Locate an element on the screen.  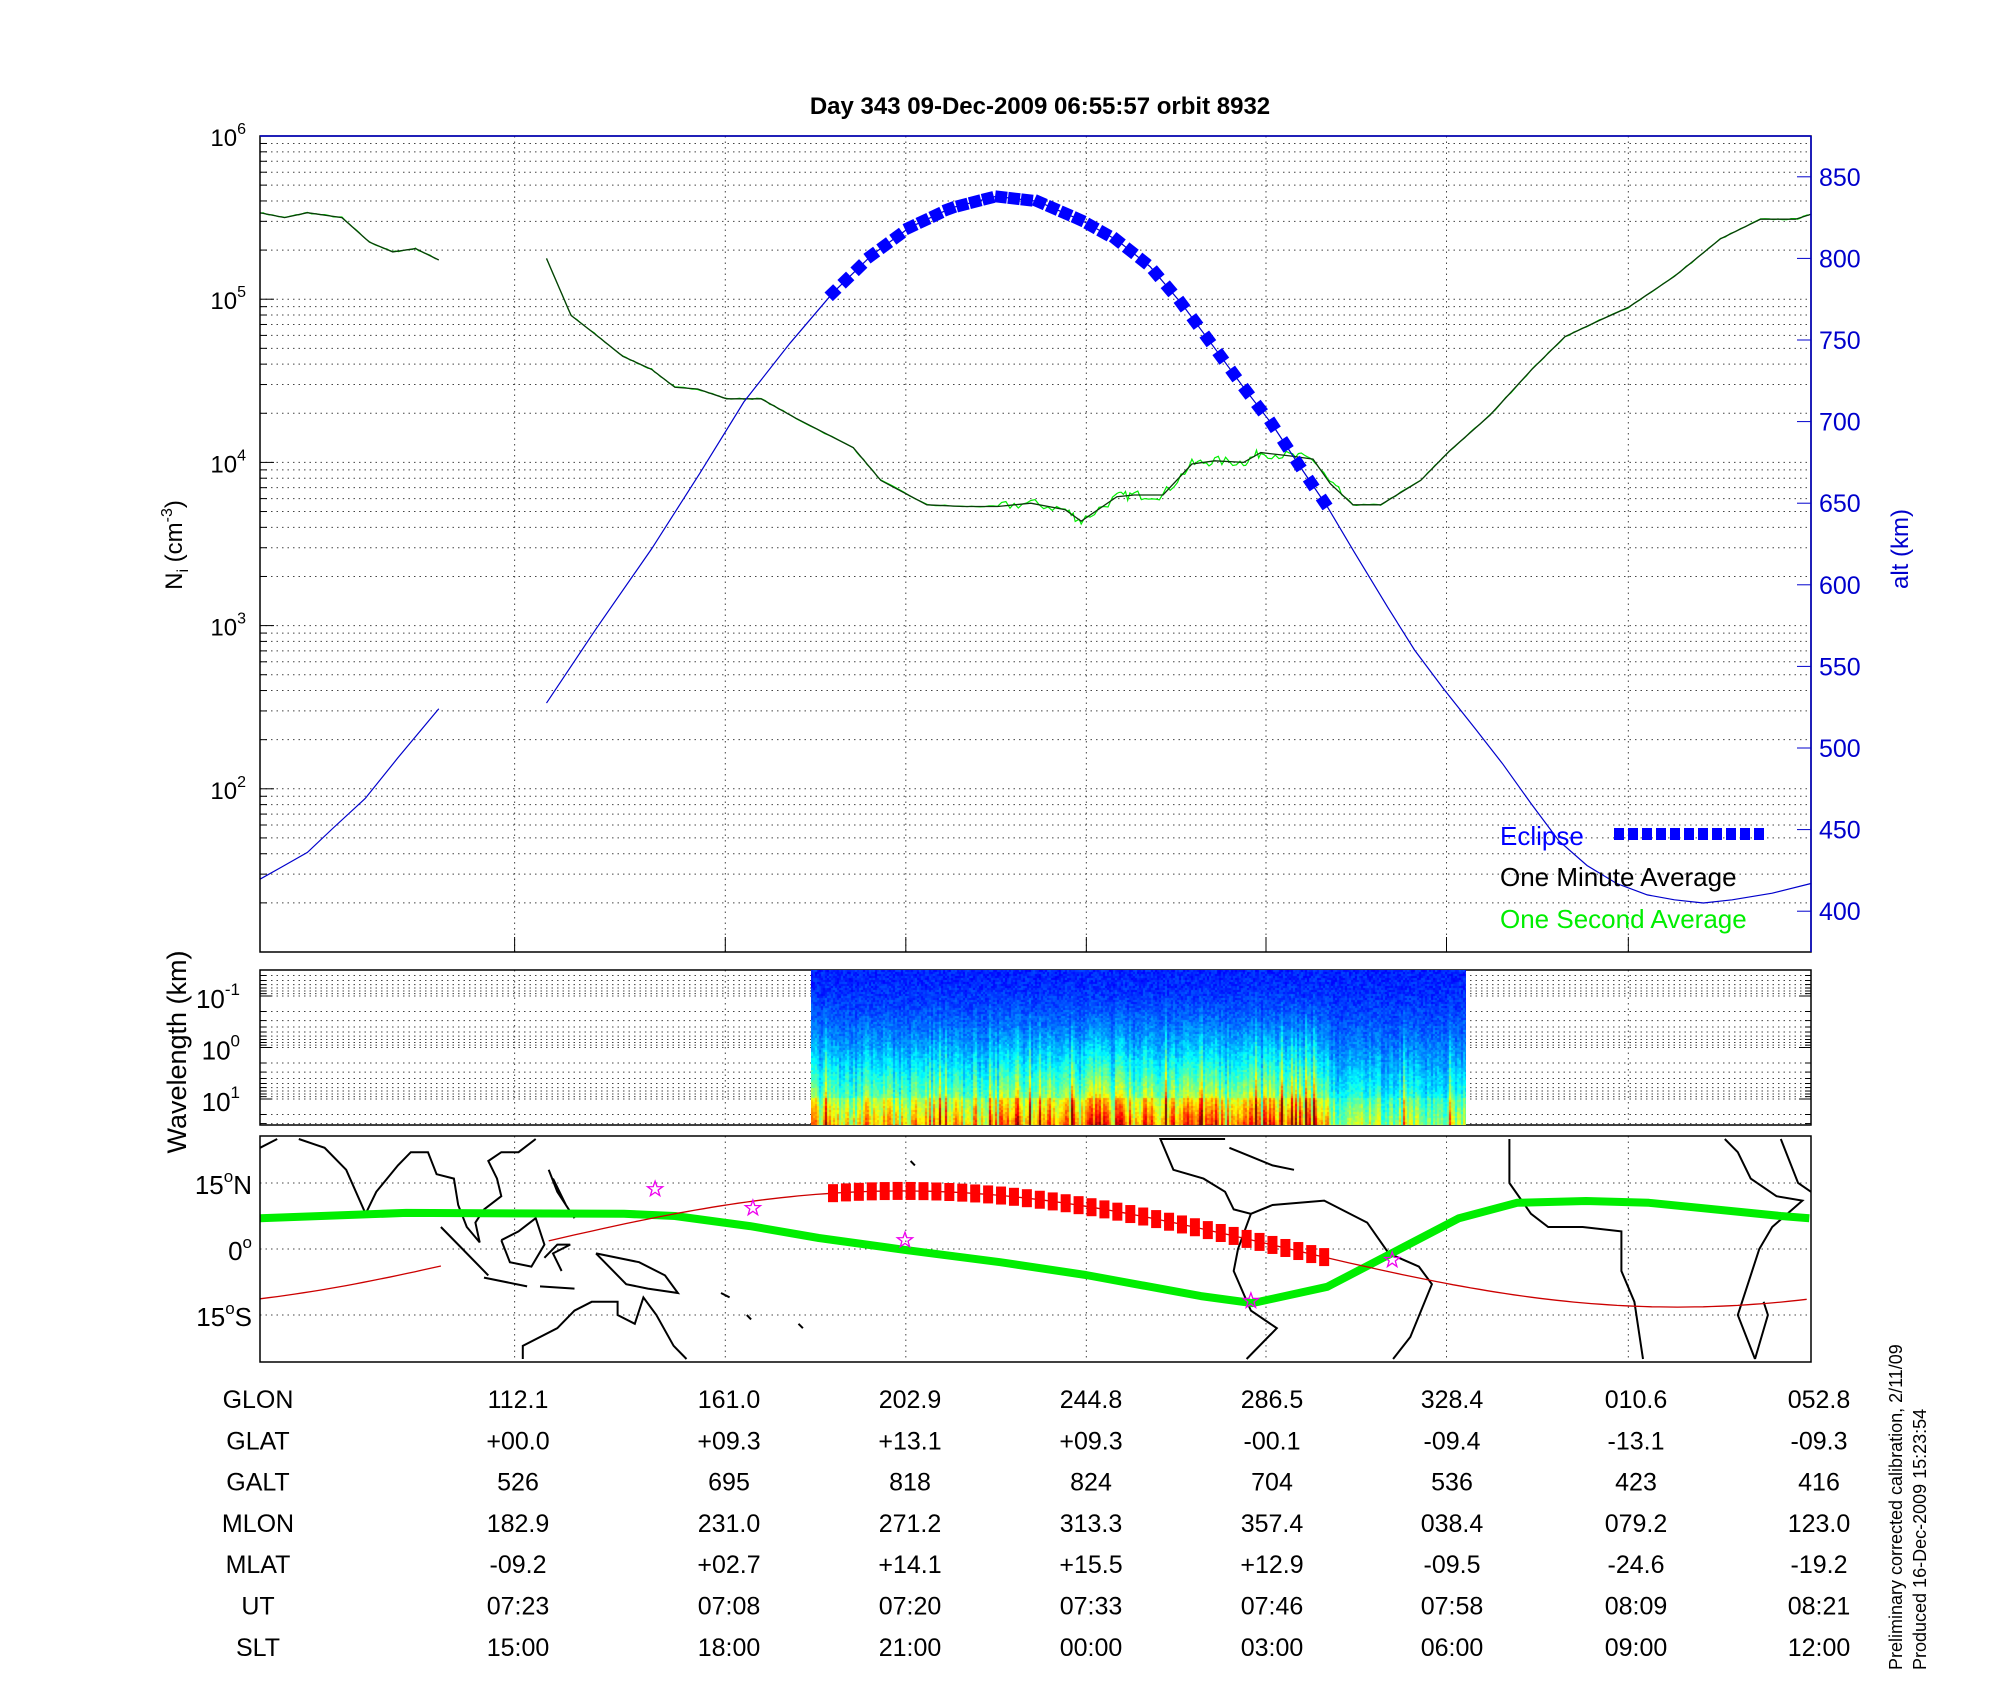
altitude-line is located at coordinates (349, 794).